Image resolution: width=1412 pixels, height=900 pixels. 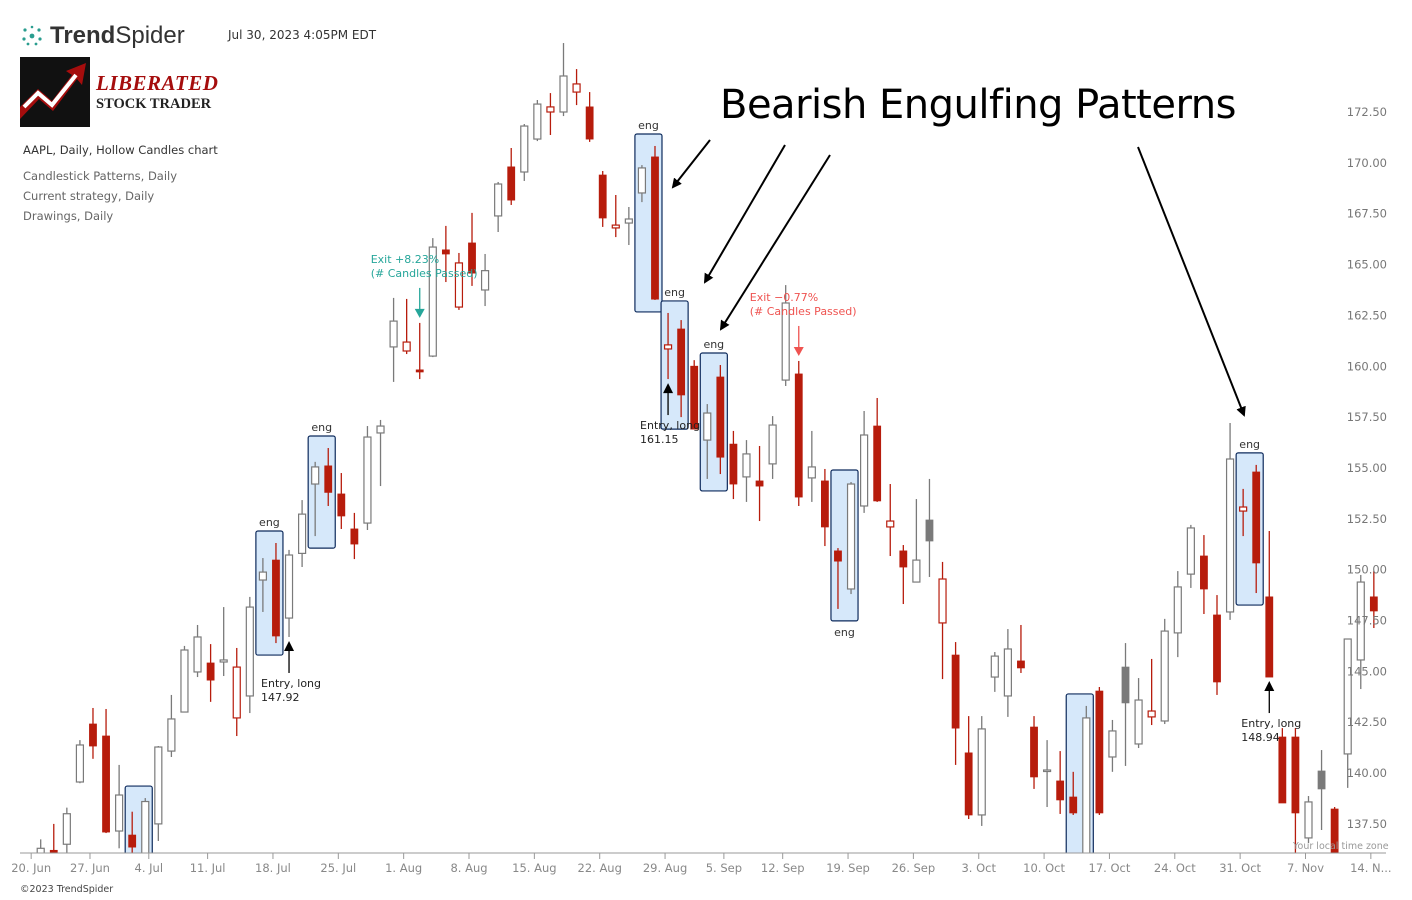 I want to click on legend-layer: Candlestick Patterns, Daily, so click(x=100, y=176).